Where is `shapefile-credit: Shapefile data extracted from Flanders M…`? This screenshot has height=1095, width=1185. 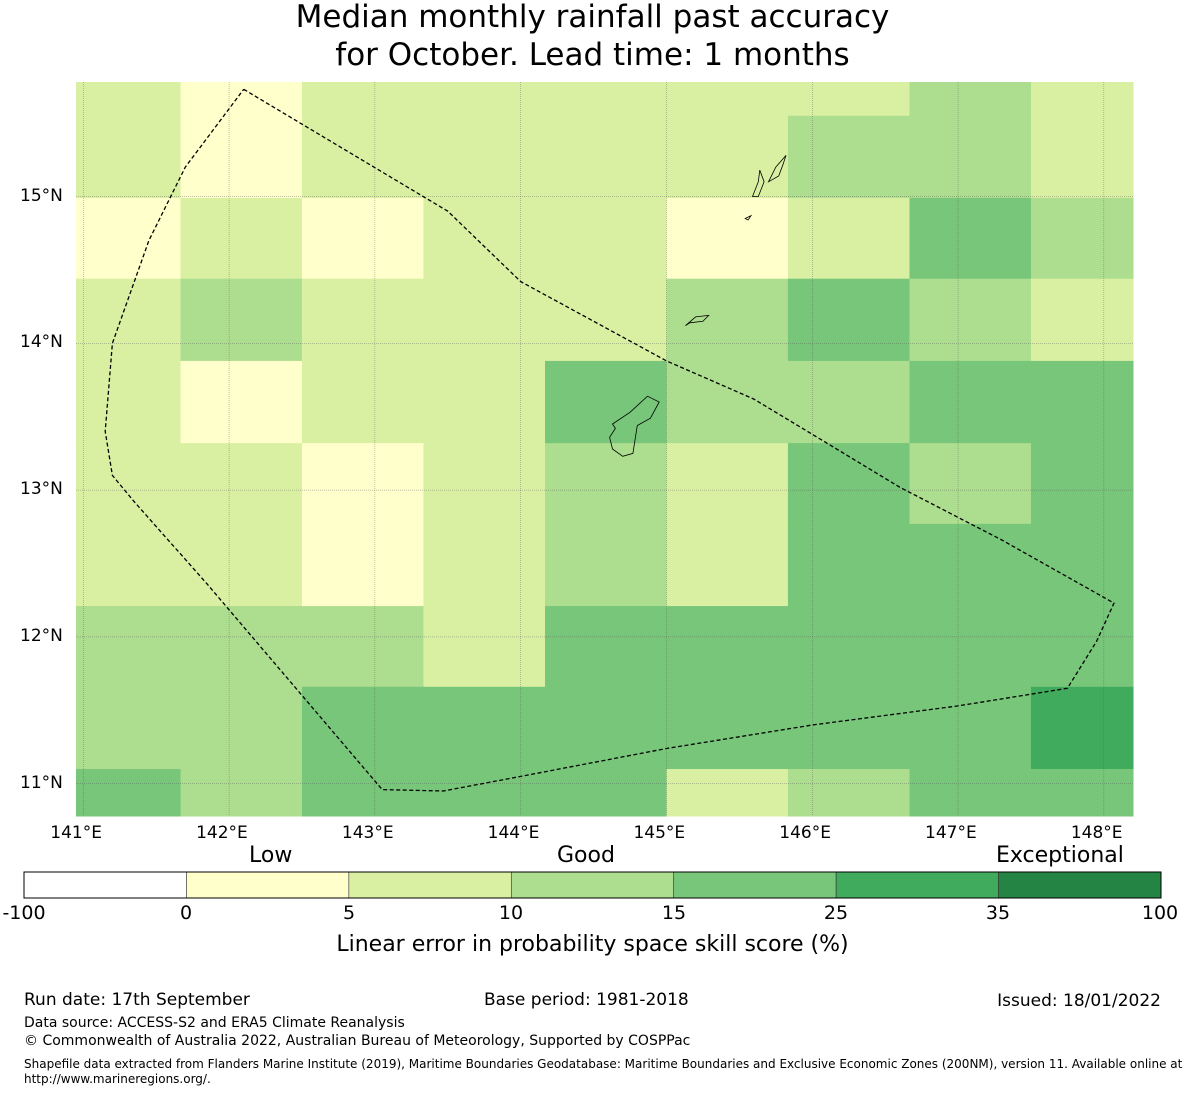
shapefile-credit: Shapefile data extracted from Flanders M… is located at coordinates (603, 1071).